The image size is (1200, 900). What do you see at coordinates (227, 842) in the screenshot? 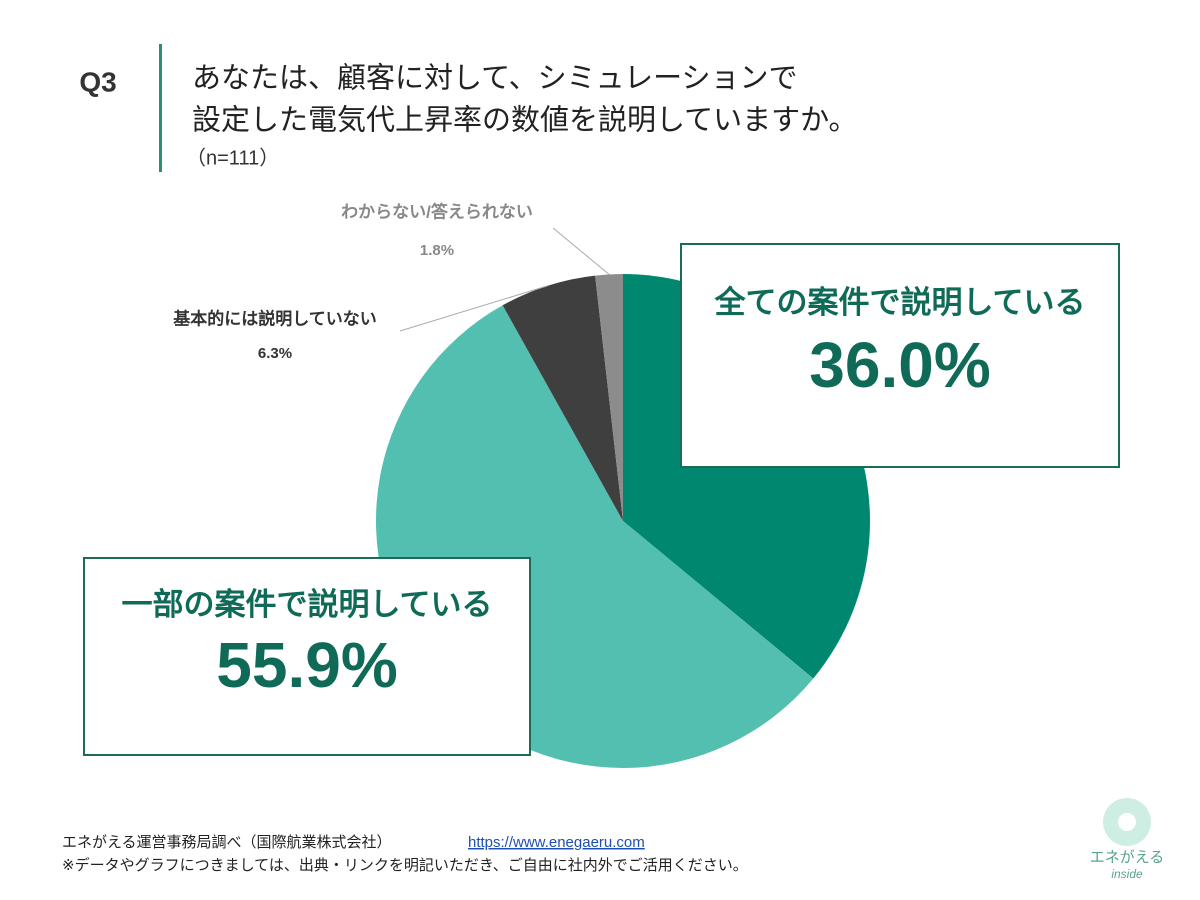
I see `source: エネがえる運営事務局調べ（国際航業株式会社）` at bounding box center [227, 842].